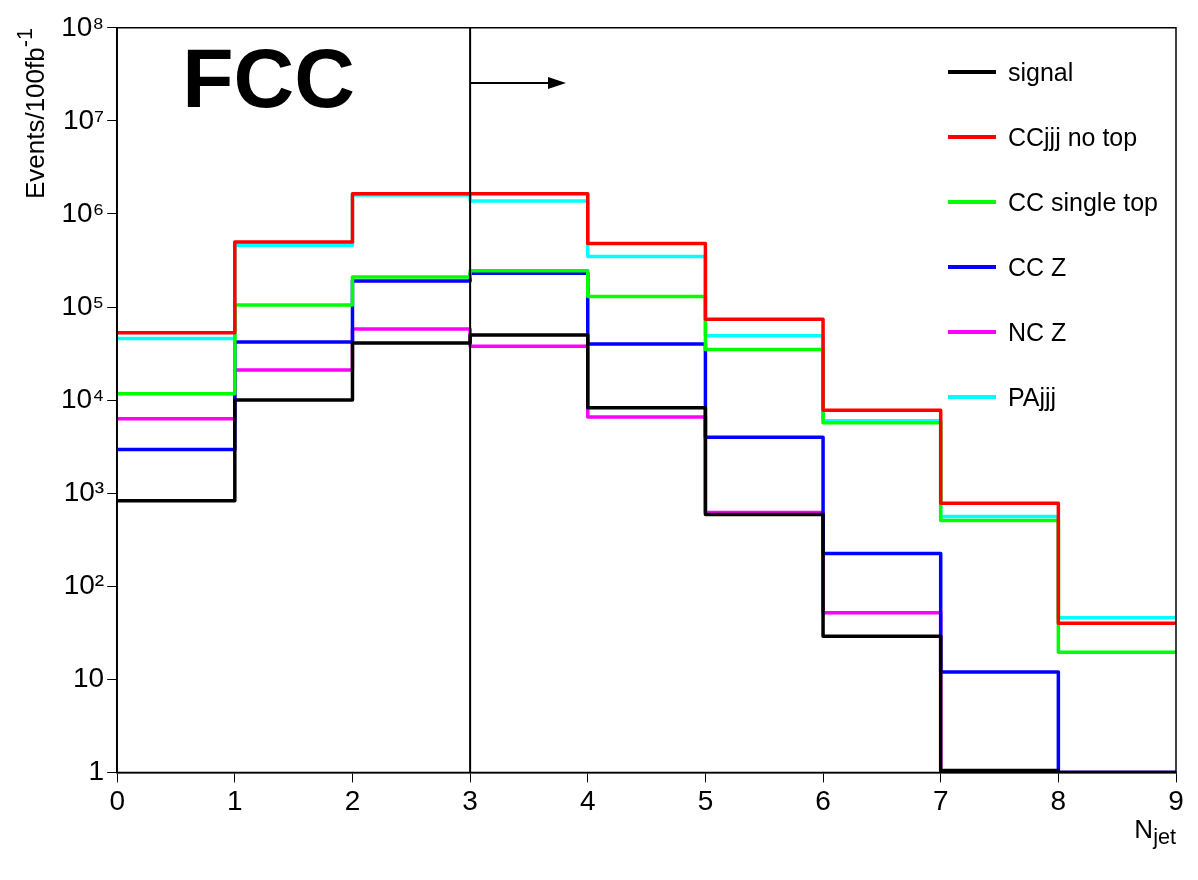 The image size is (1198, 880). What do you see at coordinates (1082, 202) in the screenshot?
I see `legend-label: CC single top` at bounding box center [1082, 202].